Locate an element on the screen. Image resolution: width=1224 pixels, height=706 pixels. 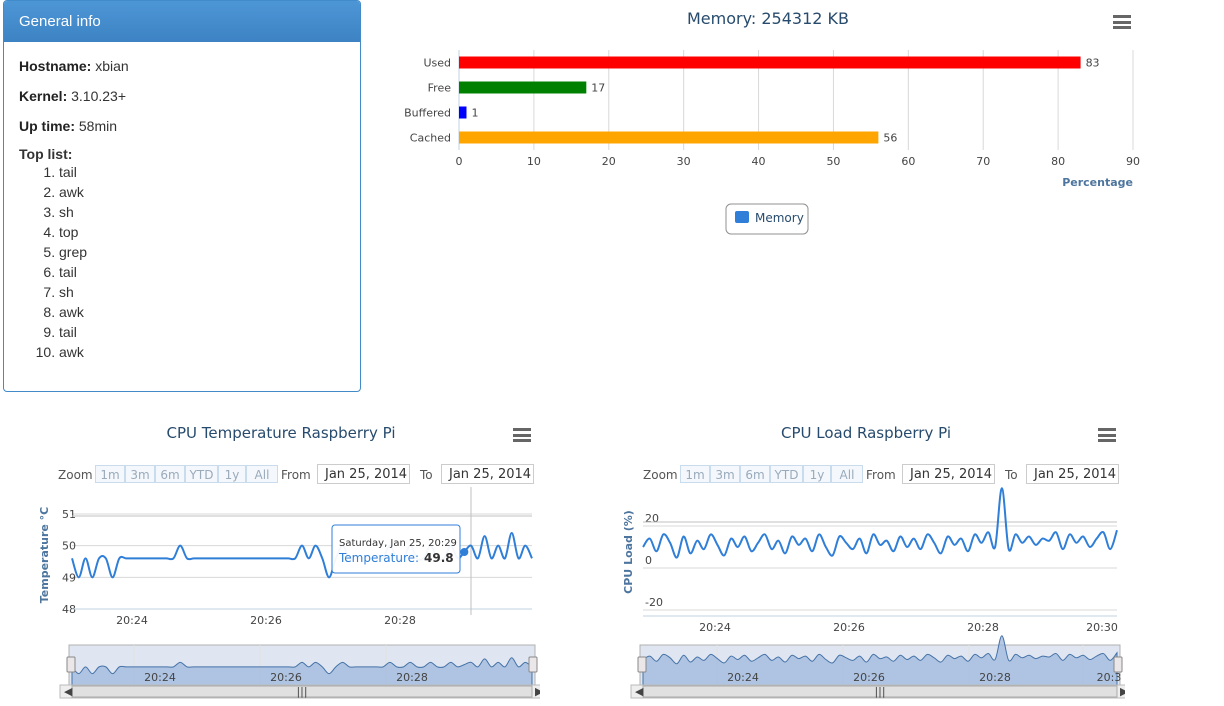
data-label: 83 is located at coordinates (1093, 63).